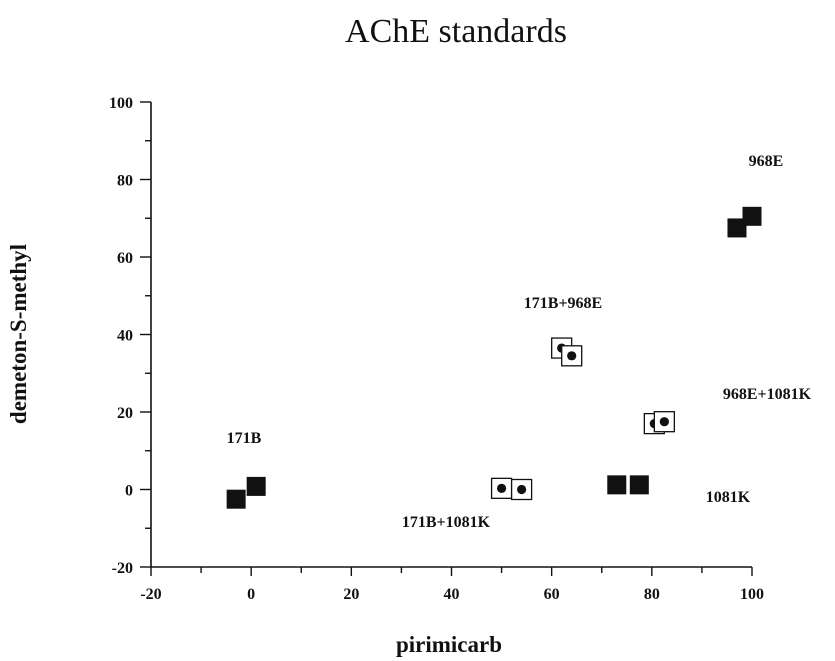 The image size is (835, 661). Describe the element at coordinates (129, 491) in the screenshot. I see `y-tick-label: 0` at that location.